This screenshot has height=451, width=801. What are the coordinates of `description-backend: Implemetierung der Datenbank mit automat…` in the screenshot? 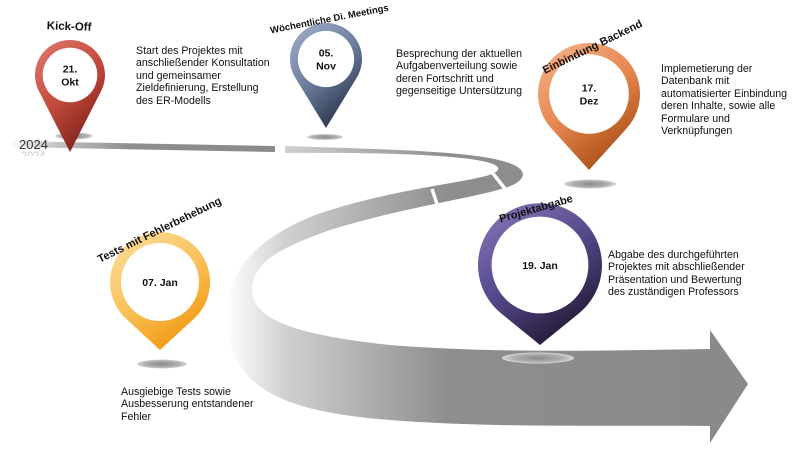 It's located at (724, 100).